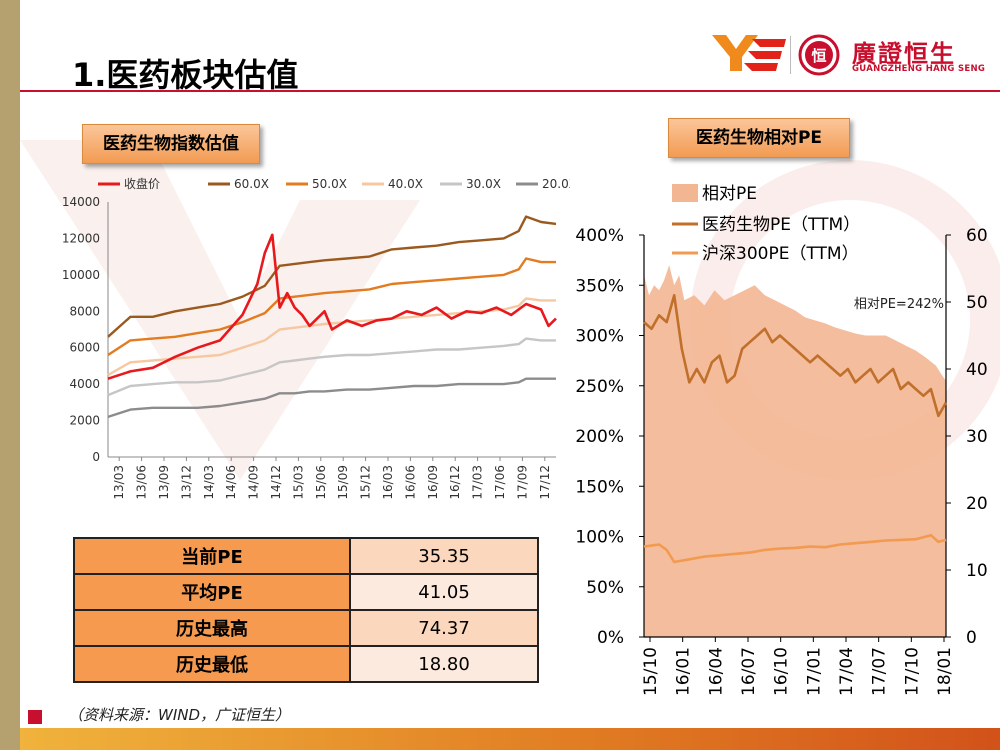 This screenshot has height=750, width=1000. Describe the element at coordinates (81, 275) in the screenshot. I see `y-tick-label: 10000` at that location.